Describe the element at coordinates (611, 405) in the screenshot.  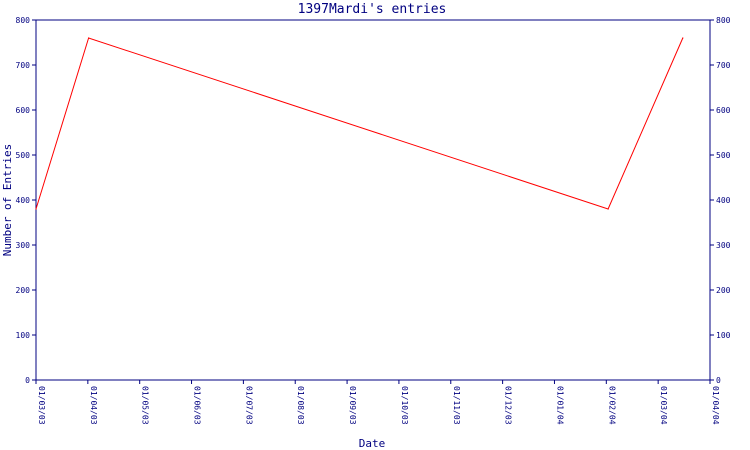
I see `x-tick-label: 01/02/04` at that location.